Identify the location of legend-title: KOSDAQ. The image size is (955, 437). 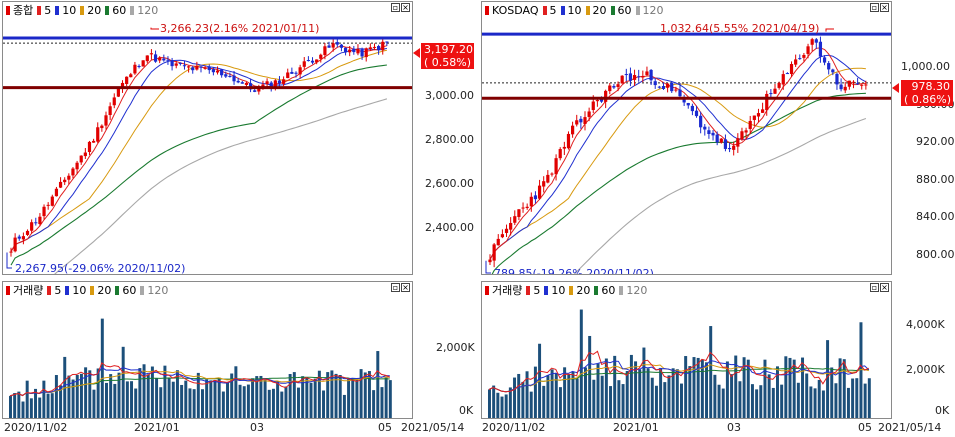
(515, 10).